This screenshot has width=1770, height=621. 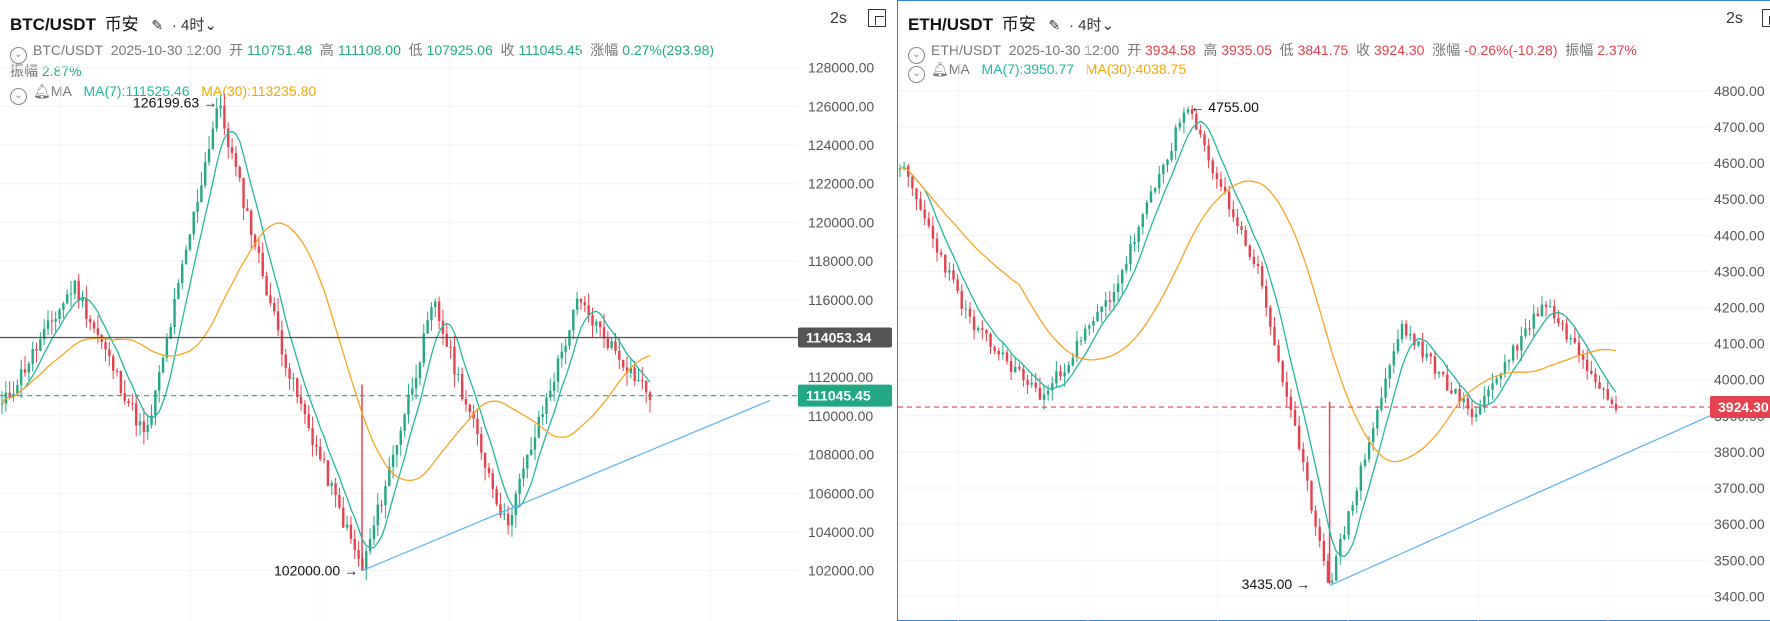 What do you see at coordinates (1739, 127) in the screenshot?
I see `y-tick-label: 4700.00` at bounding box center [1739, 127].